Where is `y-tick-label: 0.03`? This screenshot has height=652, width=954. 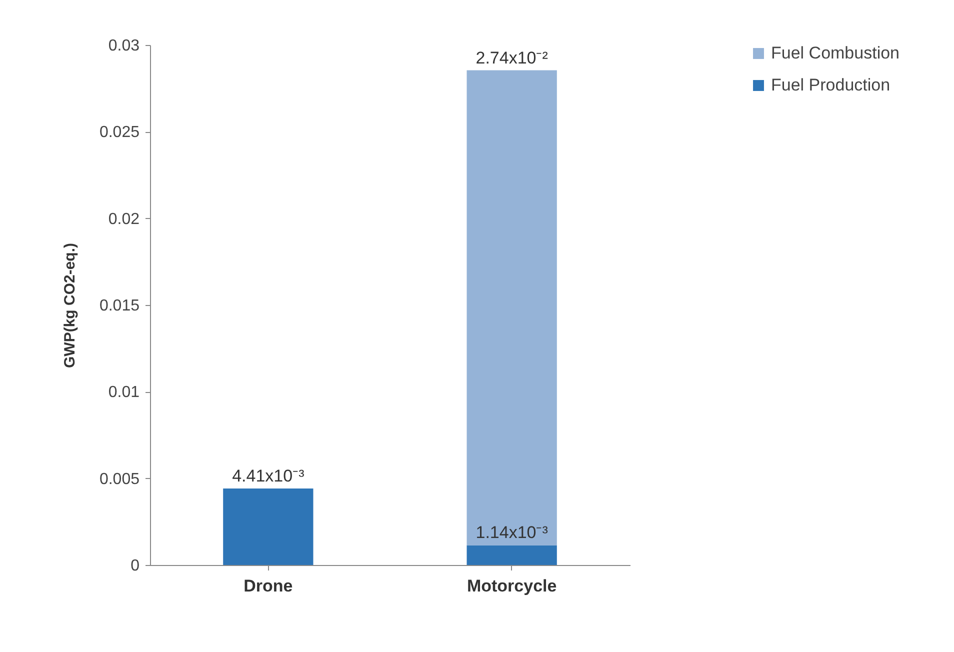 y-tick-label: 0.03 is located at coordinates (124, 46).